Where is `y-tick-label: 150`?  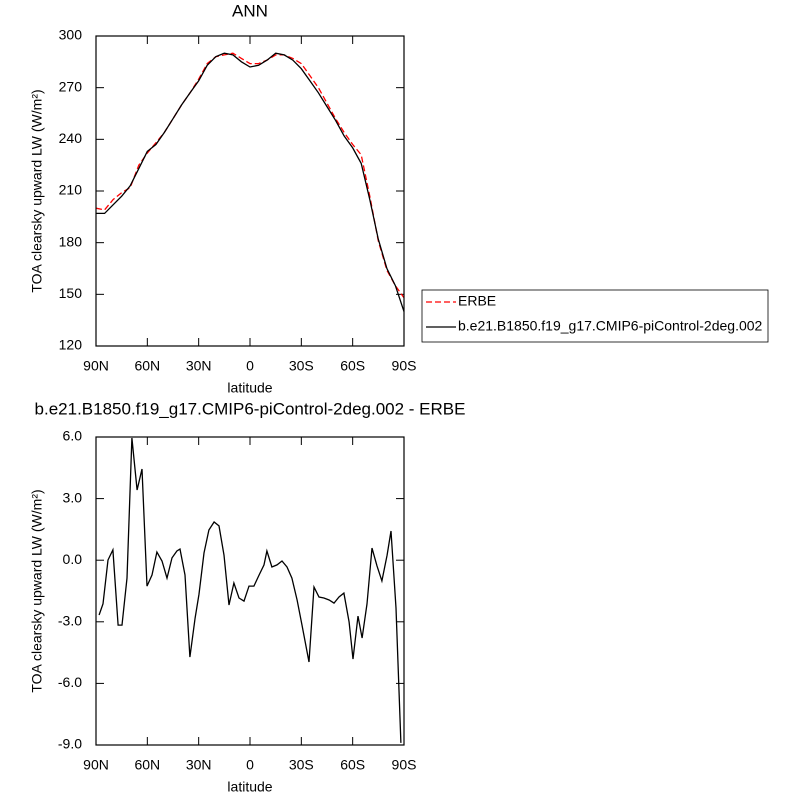 y-tick-label: 150 is located at coordinates (71, 293).